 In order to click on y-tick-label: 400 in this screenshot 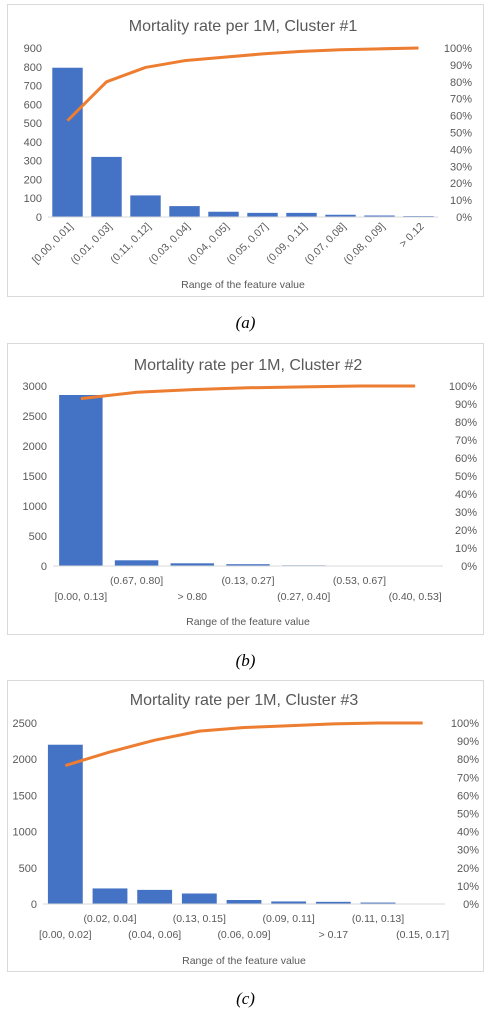, I will do `click(33, 143)`.